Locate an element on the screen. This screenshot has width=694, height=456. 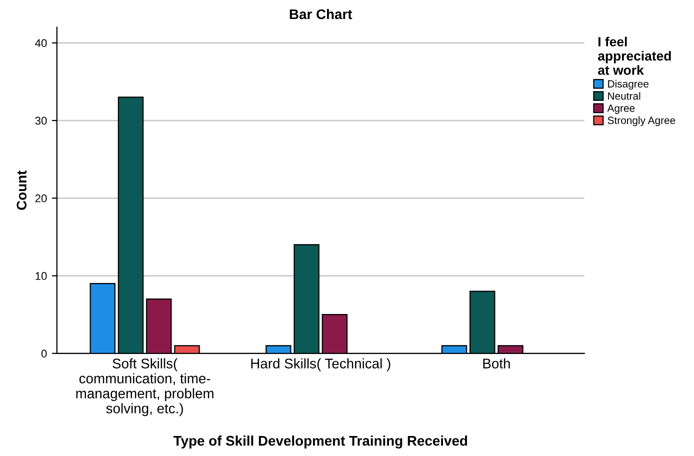
legend-label: Strongly Agree is located at coordinates (642, 121).